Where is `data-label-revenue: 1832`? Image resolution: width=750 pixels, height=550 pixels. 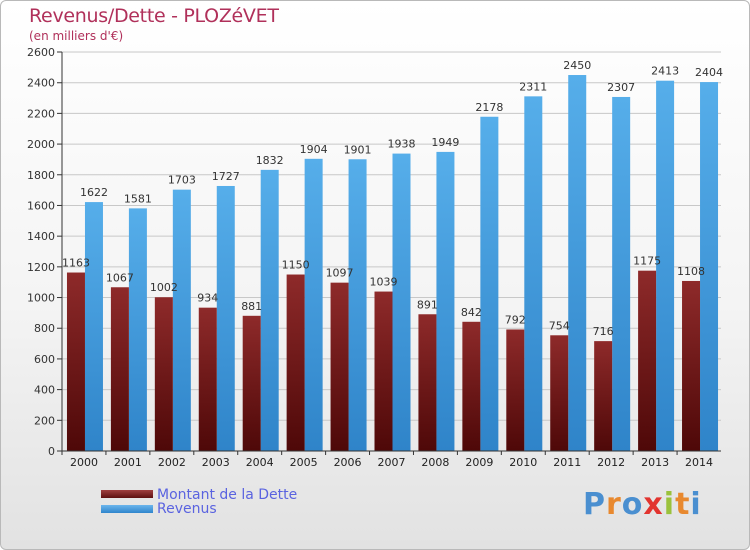
data-label-revenue: 1832 is located at coordinates (270, 160).